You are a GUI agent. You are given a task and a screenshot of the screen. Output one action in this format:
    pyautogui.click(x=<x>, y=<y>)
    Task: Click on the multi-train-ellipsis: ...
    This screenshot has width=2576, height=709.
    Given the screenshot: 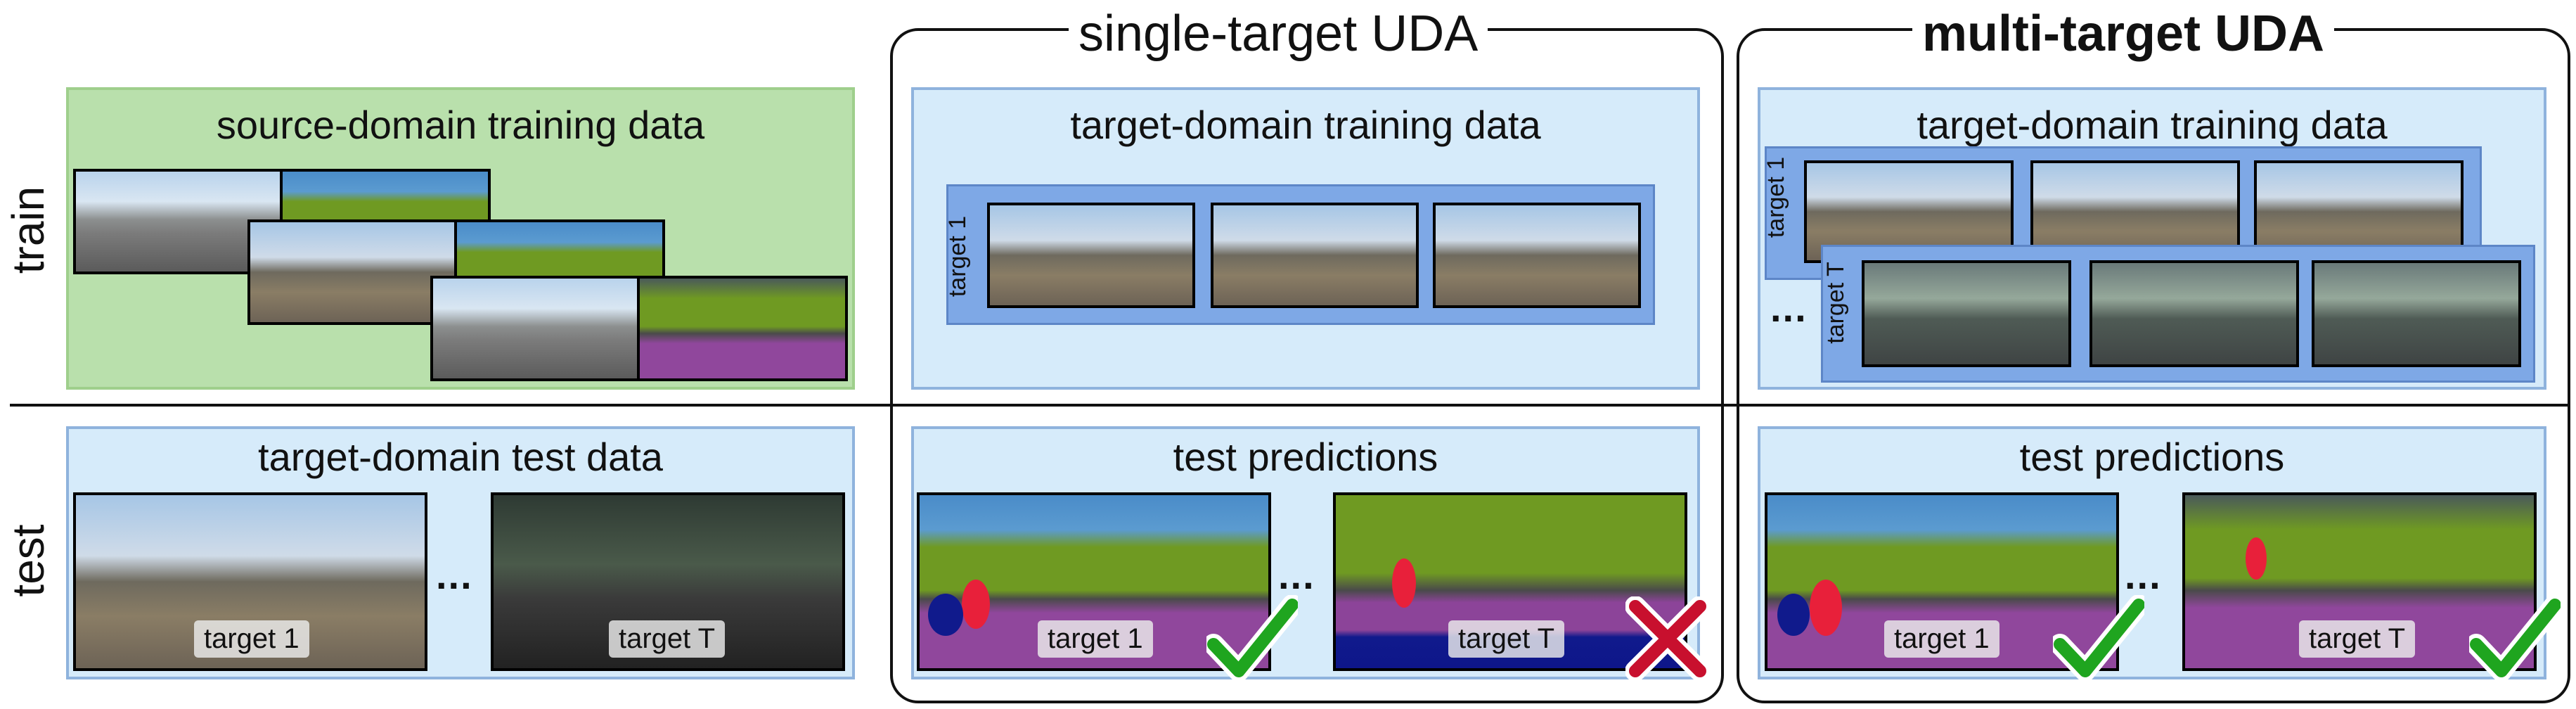 What is the action you would take?
    pyautogui.click(x=1789, y=308)
    